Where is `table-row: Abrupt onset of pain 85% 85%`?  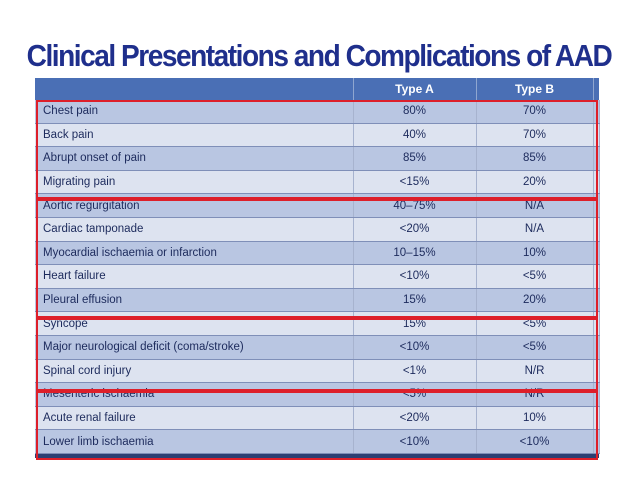 table-row: Abrupt onset of pain 85% 85% is located at coordinates (317, 158).